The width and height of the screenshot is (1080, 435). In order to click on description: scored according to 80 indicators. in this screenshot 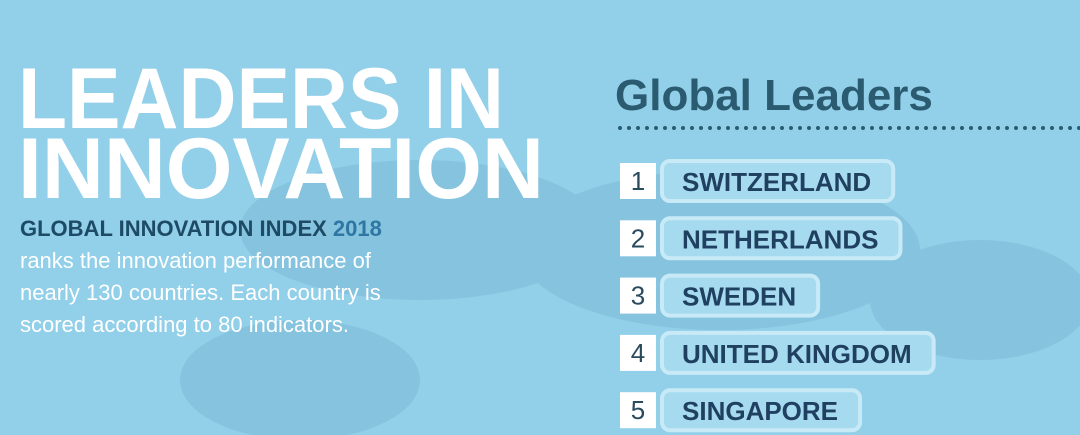, I will do `click(184, 324)`.